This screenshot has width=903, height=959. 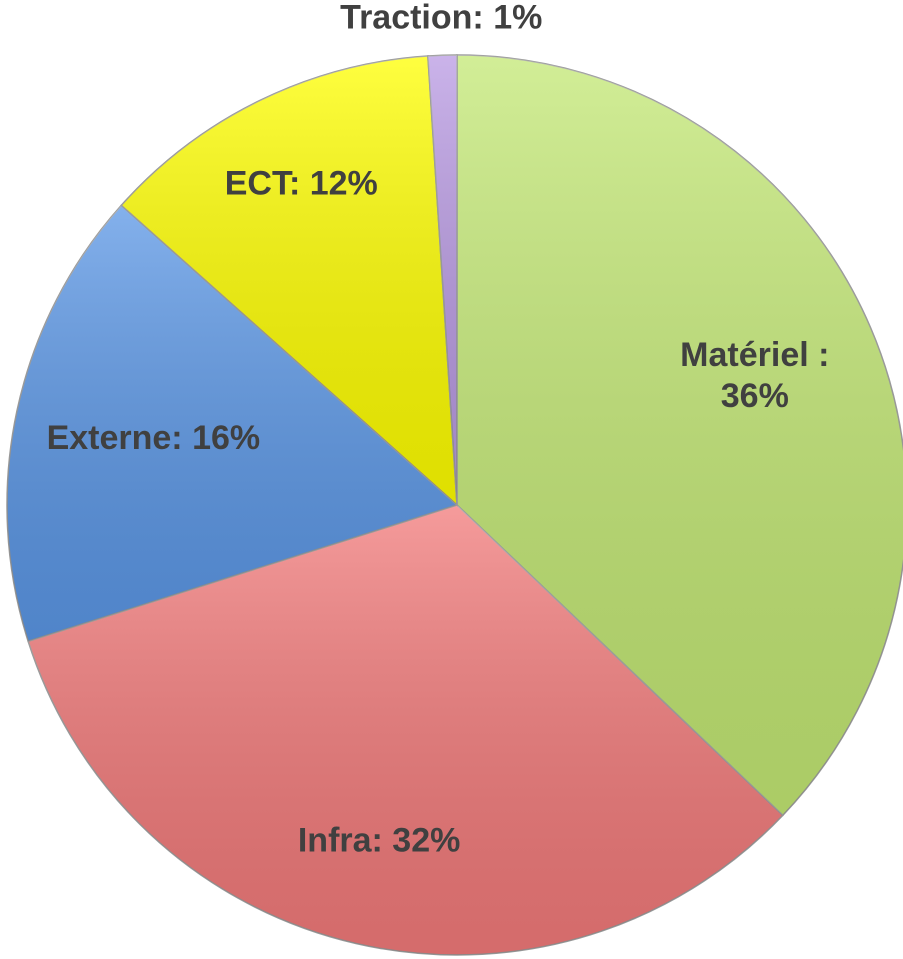 I want to click on slice-label: ECT: 12%, so click(x=301, y=183).